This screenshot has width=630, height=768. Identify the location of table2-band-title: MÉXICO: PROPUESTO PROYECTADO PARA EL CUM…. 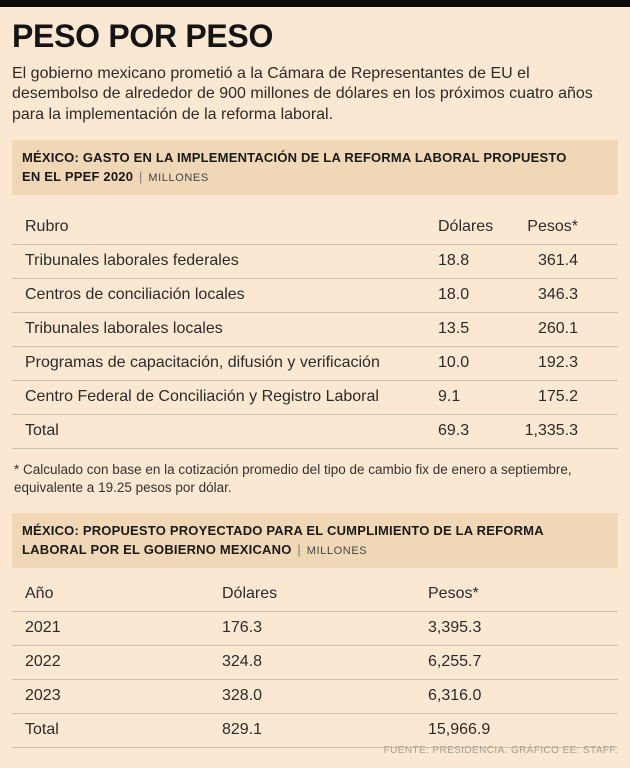
(283, 540).